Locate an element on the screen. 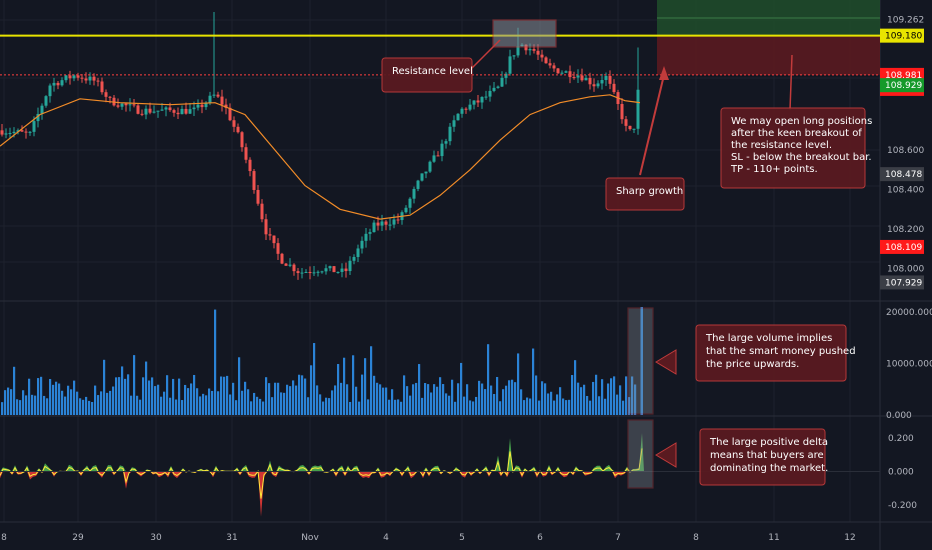 Image resolution: width=932 pixels, height=550 pixels. time-tick-label: Nov is located at coordinates (310, 538).